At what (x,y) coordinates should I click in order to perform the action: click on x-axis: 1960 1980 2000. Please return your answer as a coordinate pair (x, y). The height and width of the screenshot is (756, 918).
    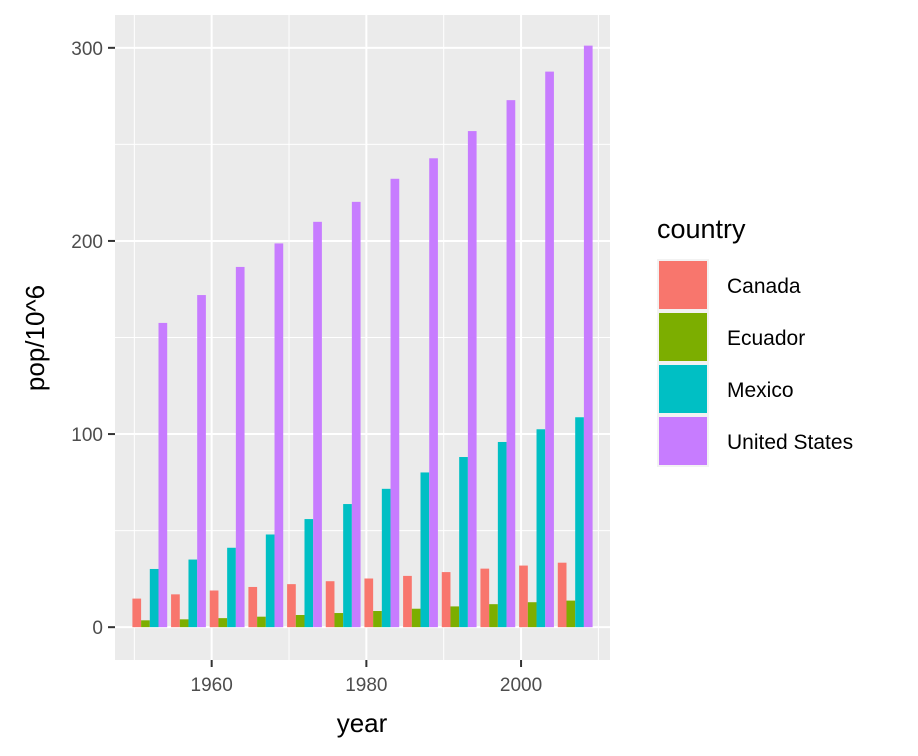
    Looking at the image, I should click on (366, 678).